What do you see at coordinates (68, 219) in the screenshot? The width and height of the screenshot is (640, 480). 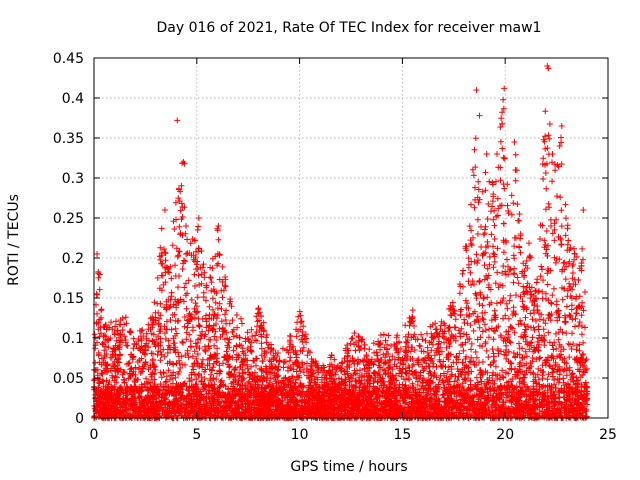 I see `y-tick-label: 0.25` at bounding box center [68, 219].